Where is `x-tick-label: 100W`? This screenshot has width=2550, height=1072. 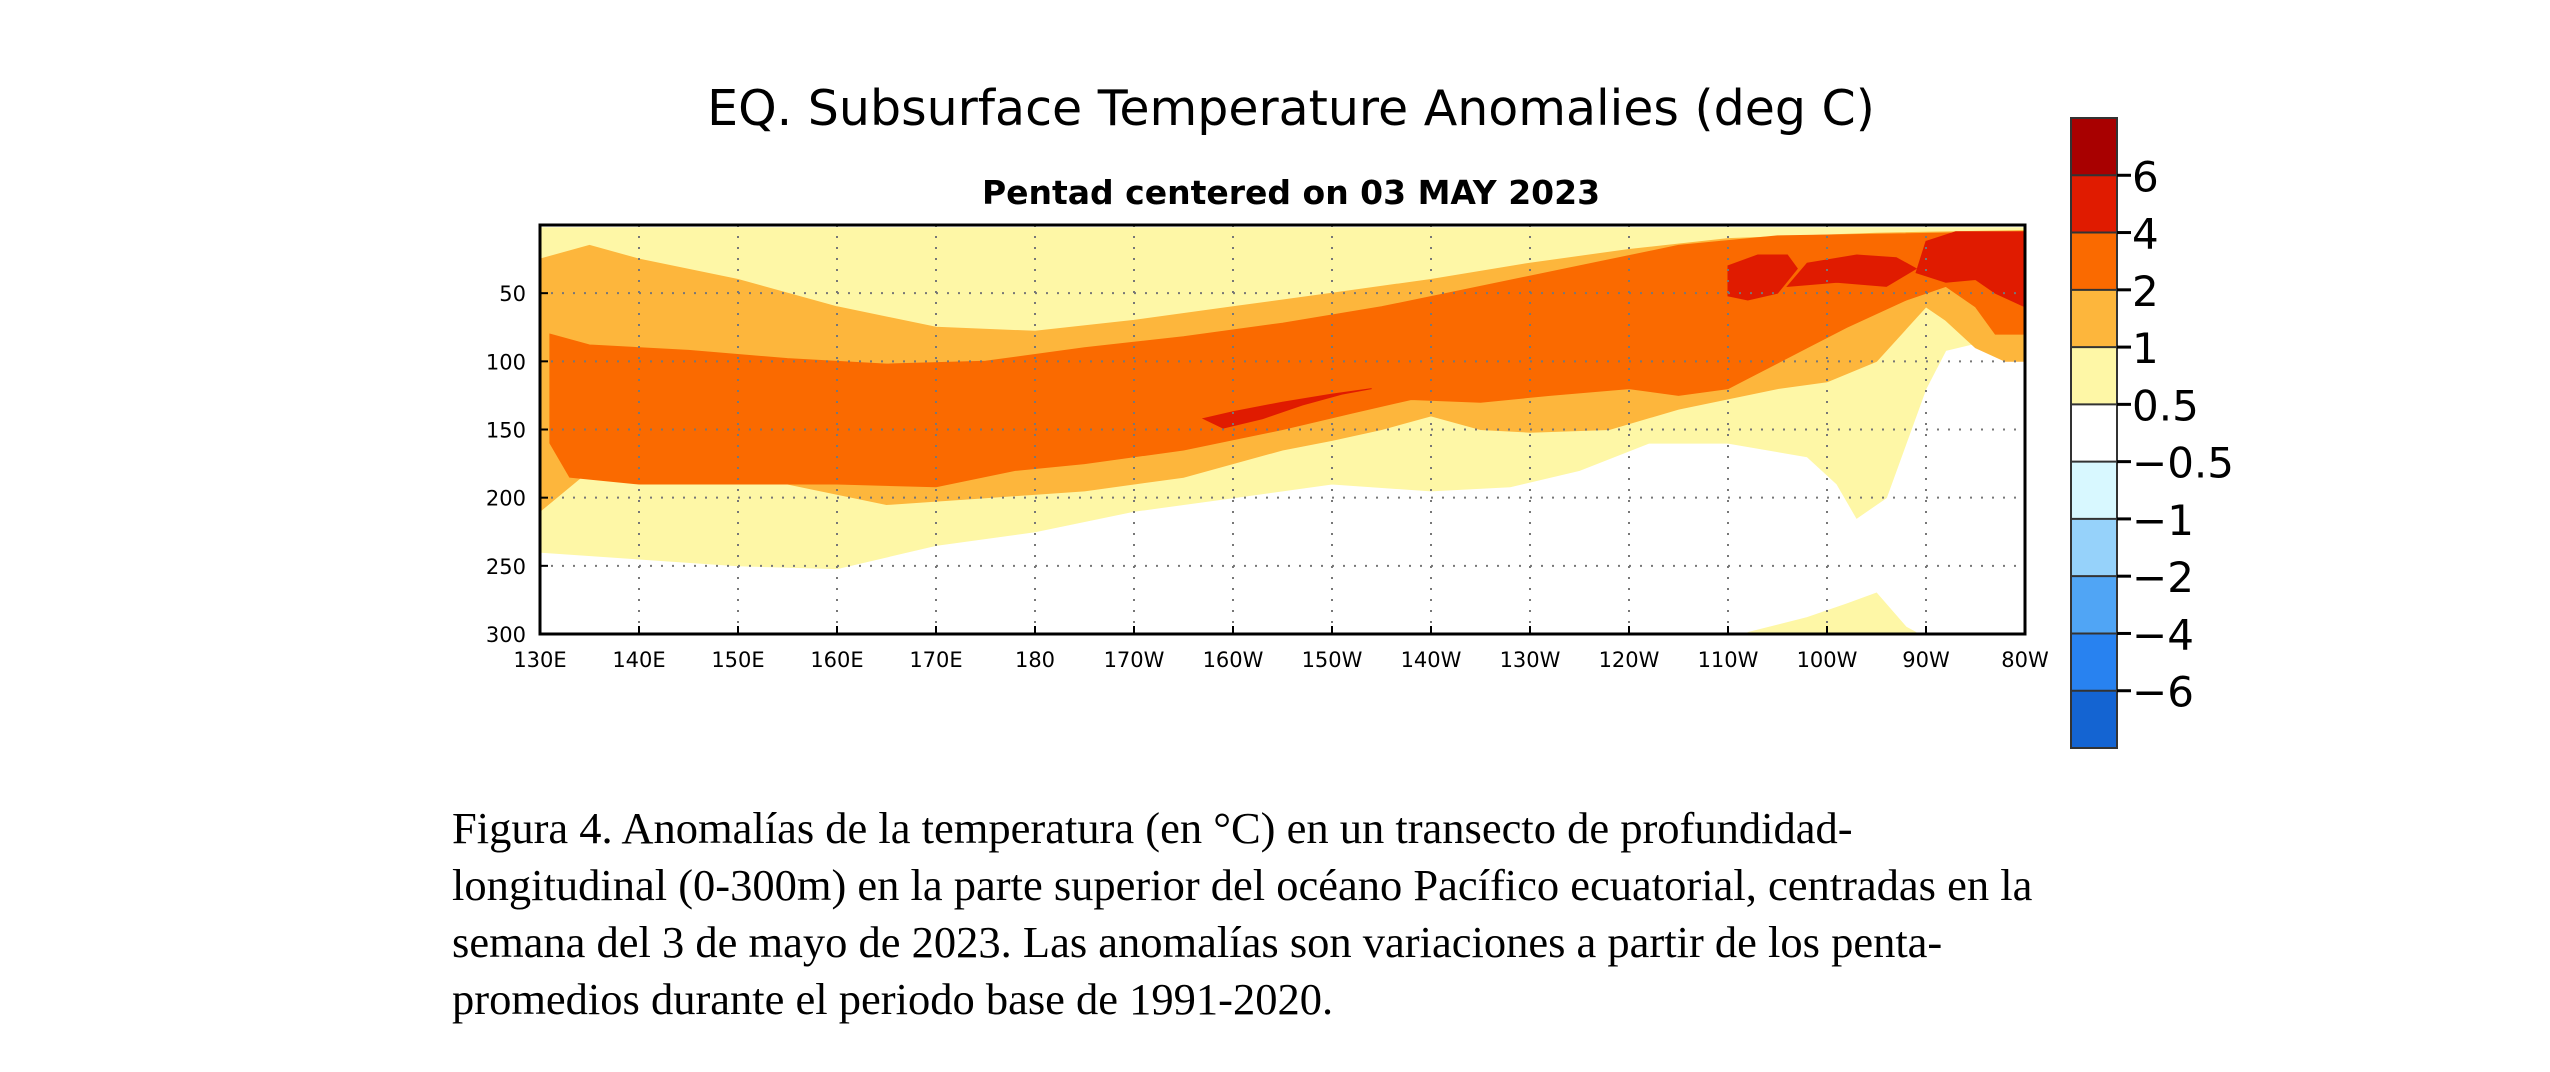 x-tick-label: 100W is located at coordinates (1827, 660).